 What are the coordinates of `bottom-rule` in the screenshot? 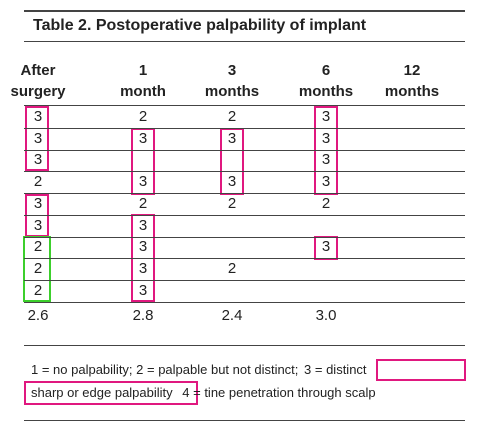 It's located at (244, 420).